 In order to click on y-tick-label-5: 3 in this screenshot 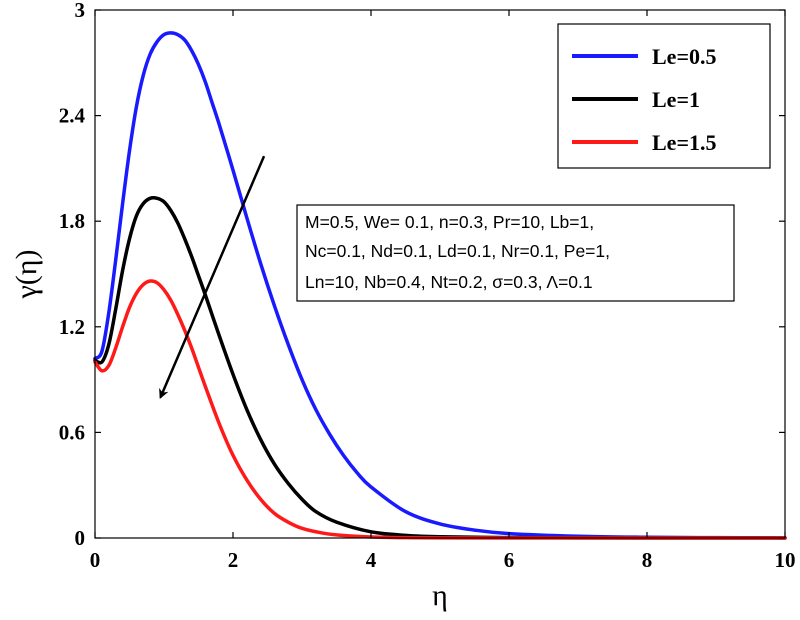, I will do `click(80, 11)`.